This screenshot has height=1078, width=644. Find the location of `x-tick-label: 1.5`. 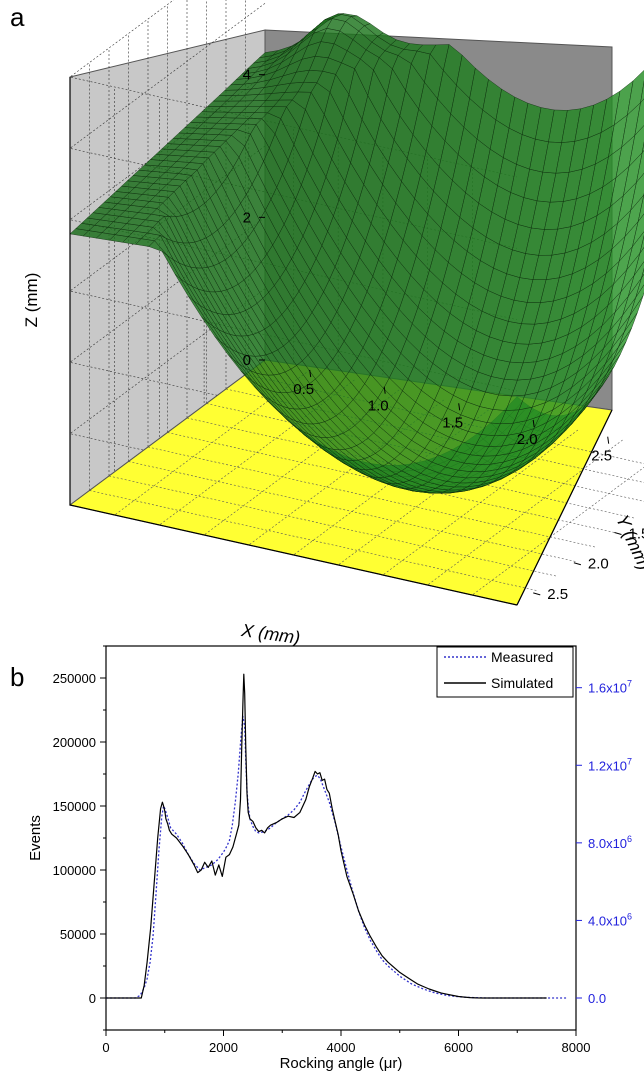

x-tick-label: 1.5 is located at coordinates (452, 422).